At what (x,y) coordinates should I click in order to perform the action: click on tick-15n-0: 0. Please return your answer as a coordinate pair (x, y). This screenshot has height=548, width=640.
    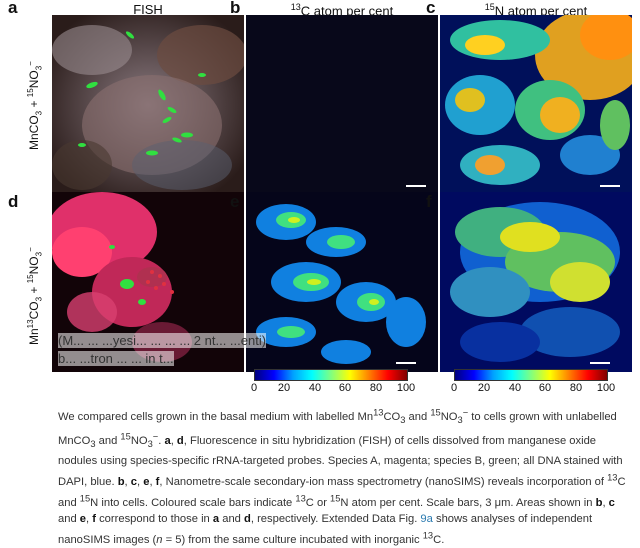
    Looking at the image, I should click on (454, 388).